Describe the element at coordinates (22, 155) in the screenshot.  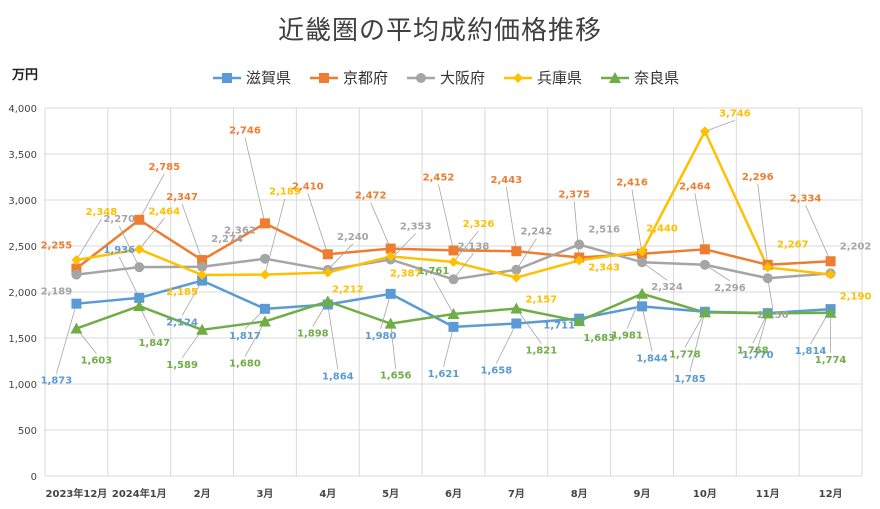
I see `y-tick-label: 3,500` at that location.